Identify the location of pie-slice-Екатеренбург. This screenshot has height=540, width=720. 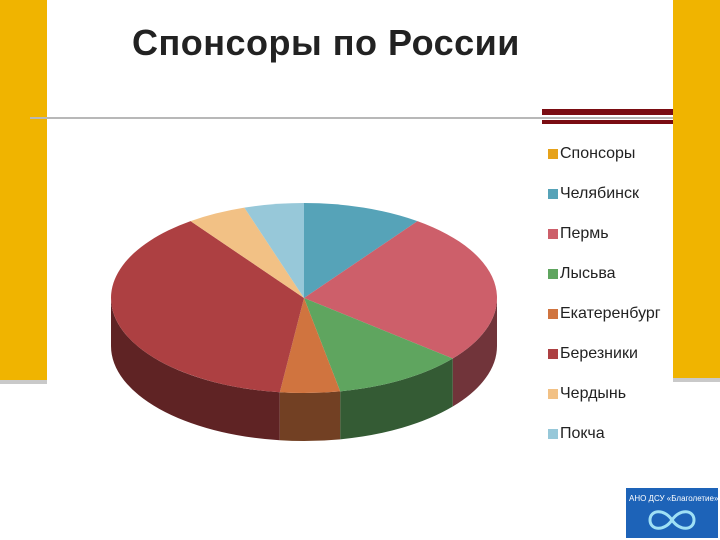
(310, 346).